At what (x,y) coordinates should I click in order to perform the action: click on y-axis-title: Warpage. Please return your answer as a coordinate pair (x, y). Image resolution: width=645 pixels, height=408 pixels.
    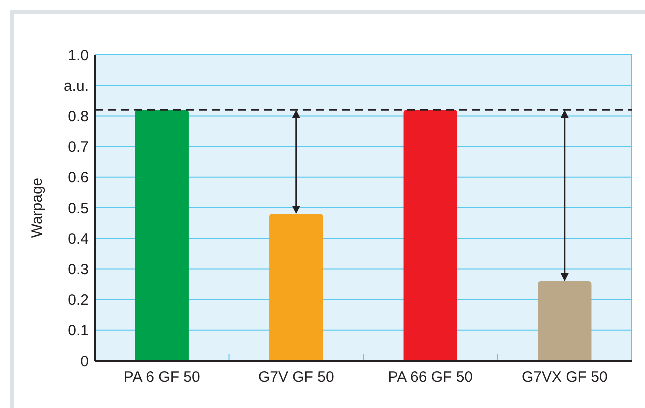
    Looking at the image, I should click on (37, 208).